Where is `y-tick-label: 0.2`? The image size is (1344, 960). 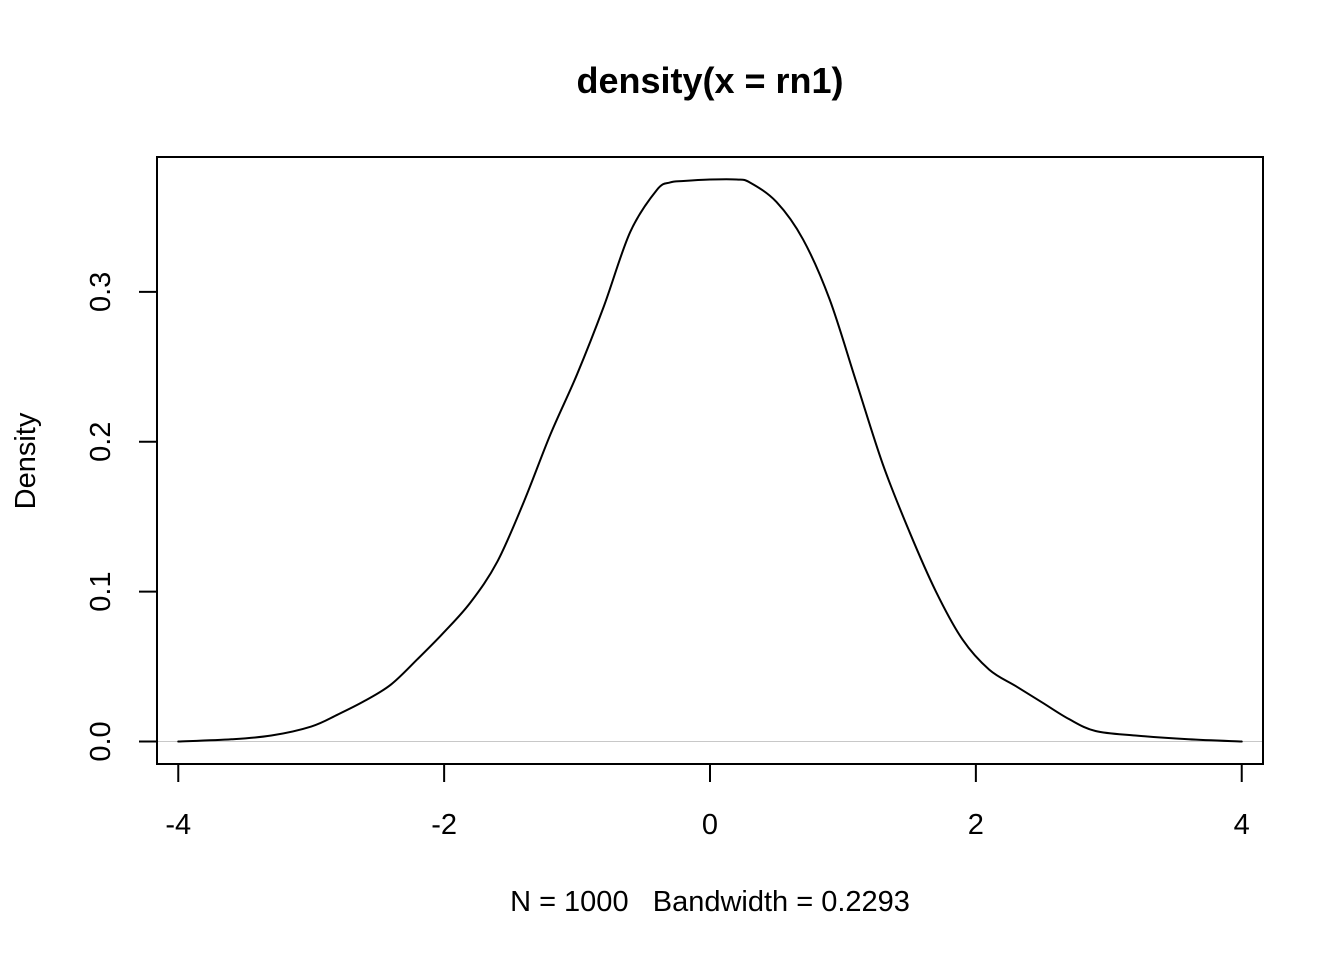 y-tick-label: 0.2 is located at coordinates (101, 442).